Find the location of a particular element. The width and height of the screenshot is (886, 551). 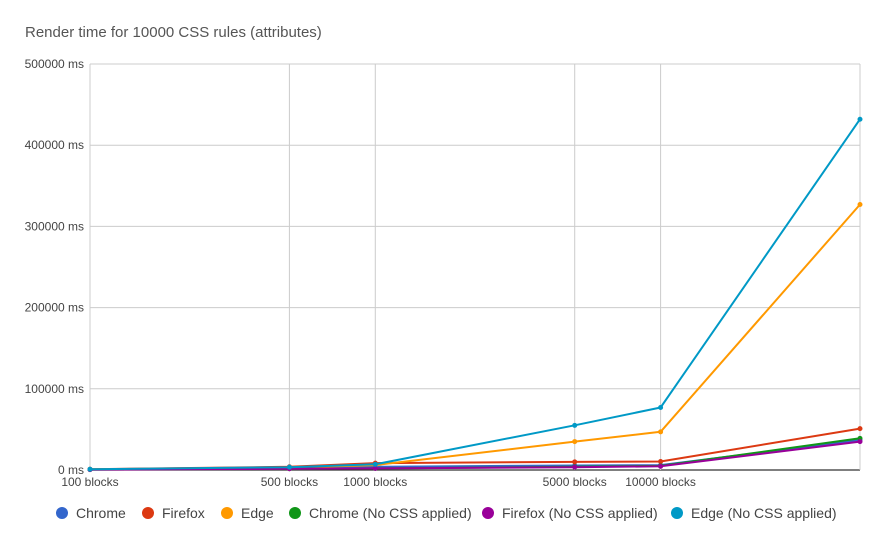

legend-item: Firefox (No CSS applied) is located at coordinates (570, 513).